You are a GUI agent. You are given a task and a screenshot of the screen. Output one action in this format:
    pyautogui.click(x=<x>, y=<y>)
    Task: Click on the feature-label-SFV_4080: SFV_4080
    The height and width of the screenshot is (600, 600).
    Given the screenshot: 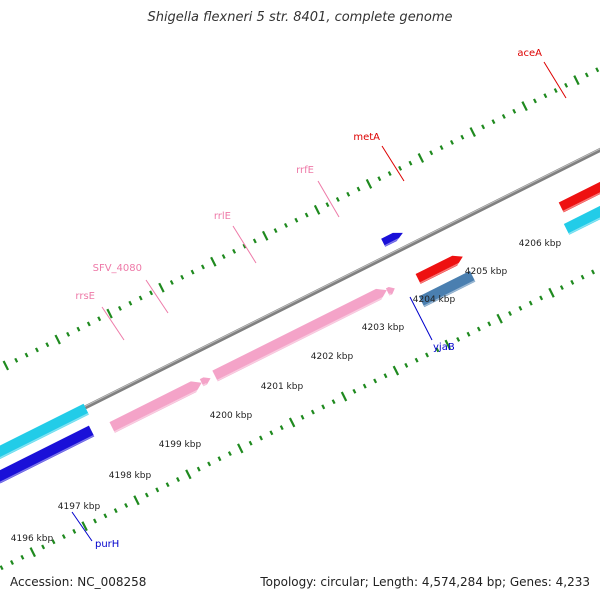 What is the action you would take?
    pyautogui.click(x=117, y=268)
    